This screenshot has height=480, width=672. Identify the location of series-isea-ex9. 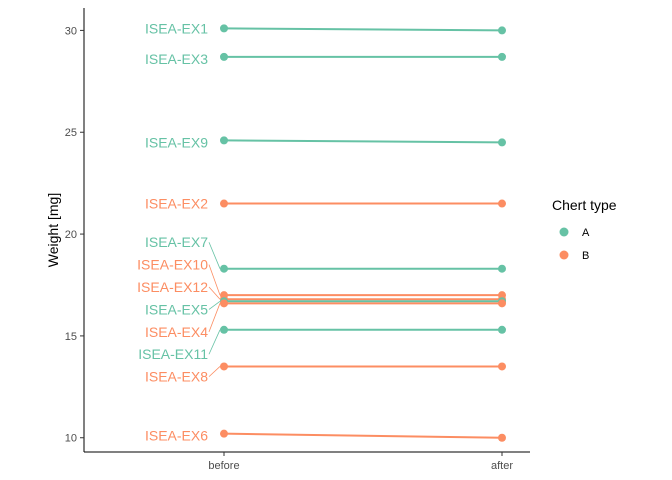
(363, 141).